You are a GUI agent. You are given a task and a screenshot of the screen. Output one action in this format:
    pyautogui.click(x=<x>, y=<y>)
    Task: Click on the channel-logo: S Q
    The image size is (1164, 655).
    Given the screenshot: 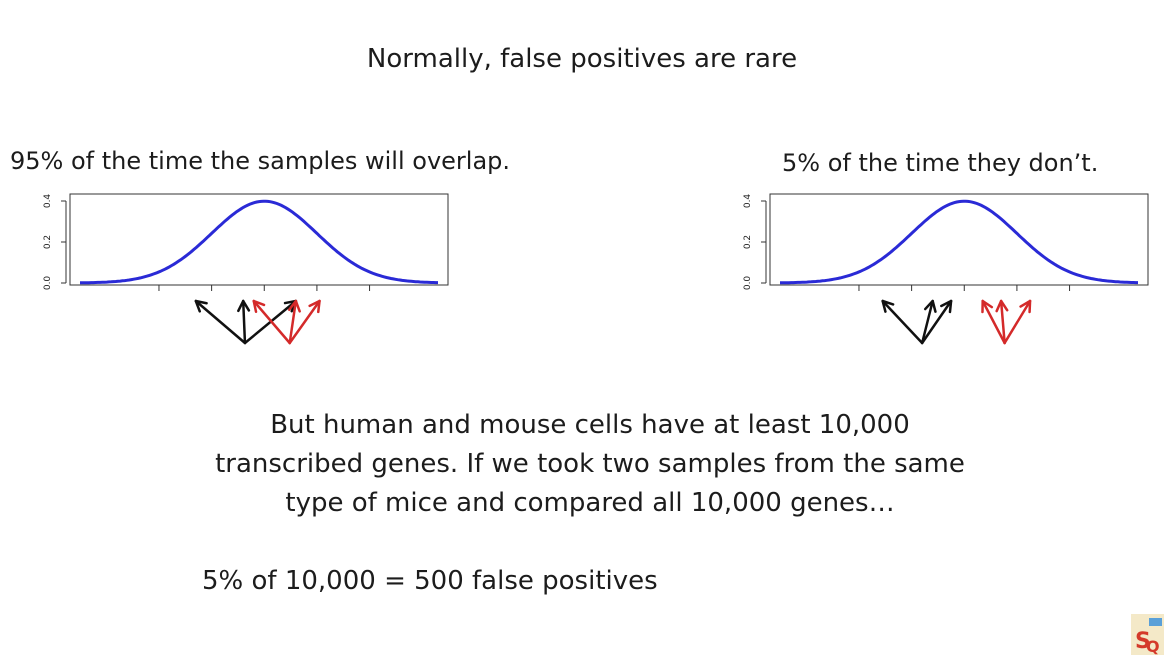 What is the action you would take?
    pyautogui.click(x=1147, y=634)
    